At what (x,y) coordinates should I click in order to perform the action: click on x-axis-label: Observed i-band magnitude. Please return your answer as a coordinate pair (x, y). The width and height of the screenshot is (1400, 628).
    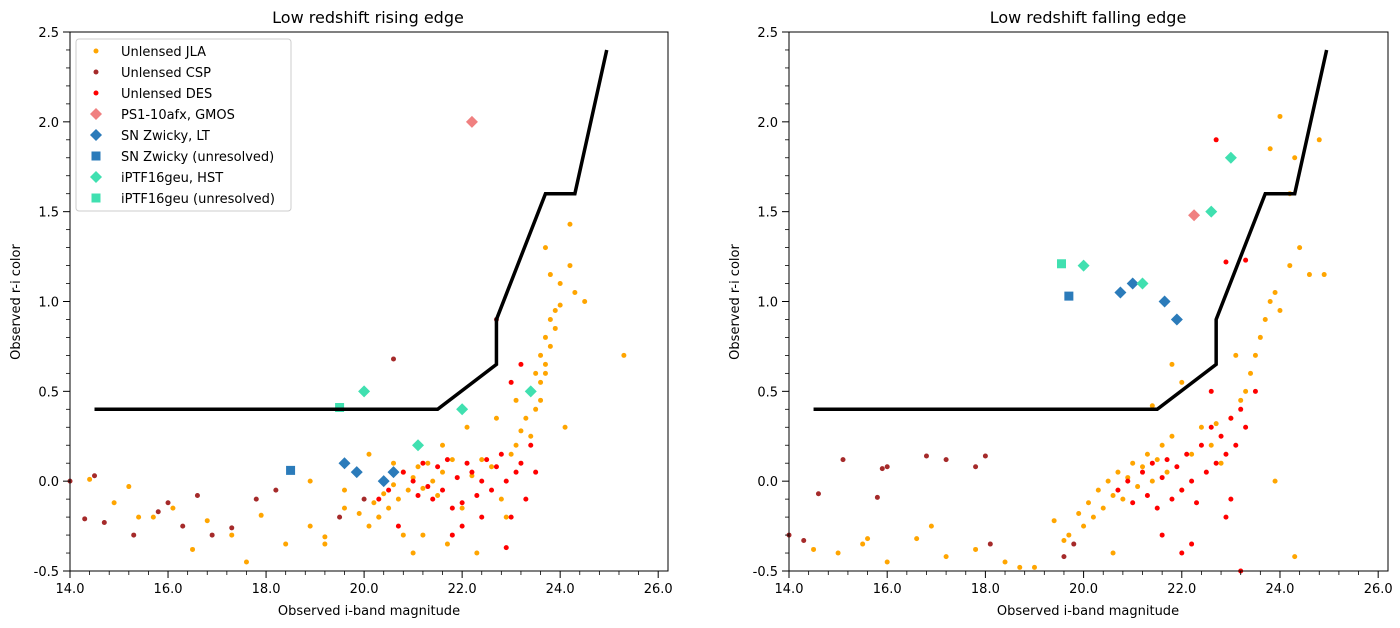
    Looking at the image, I should click on (369, 611).